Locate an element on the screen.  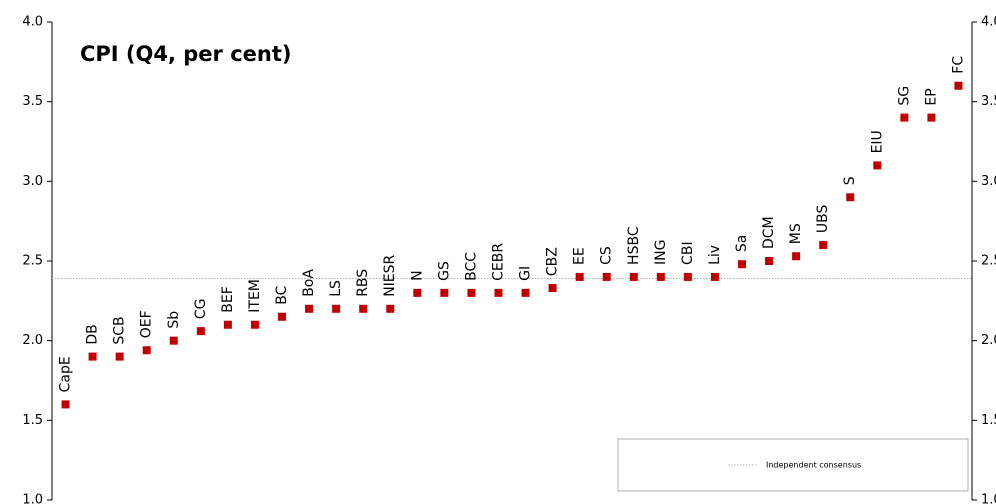
legend-label: Independent consensus is located at coordinates (813, 465).